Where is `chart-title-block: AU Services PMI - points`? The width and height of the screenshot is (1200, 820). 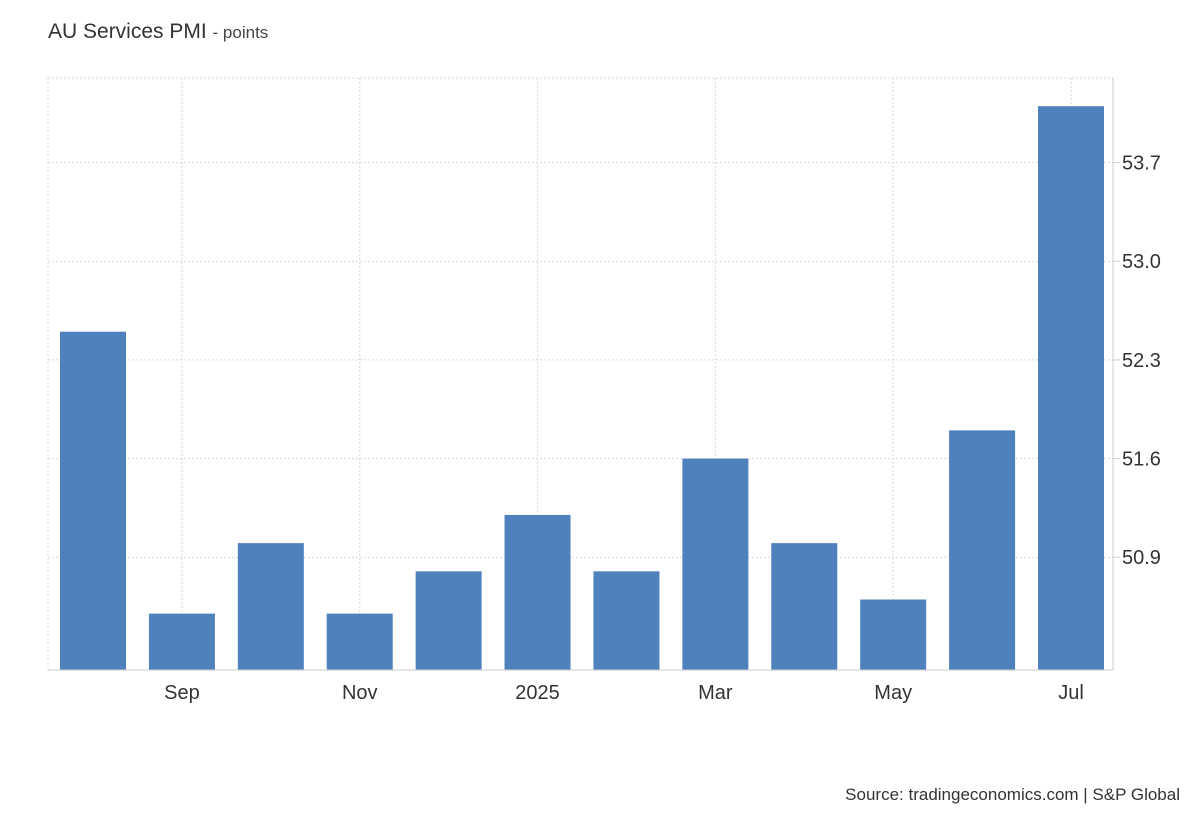 chart-title-block: AU Services PMI - points is located at coordinates (158, 32).